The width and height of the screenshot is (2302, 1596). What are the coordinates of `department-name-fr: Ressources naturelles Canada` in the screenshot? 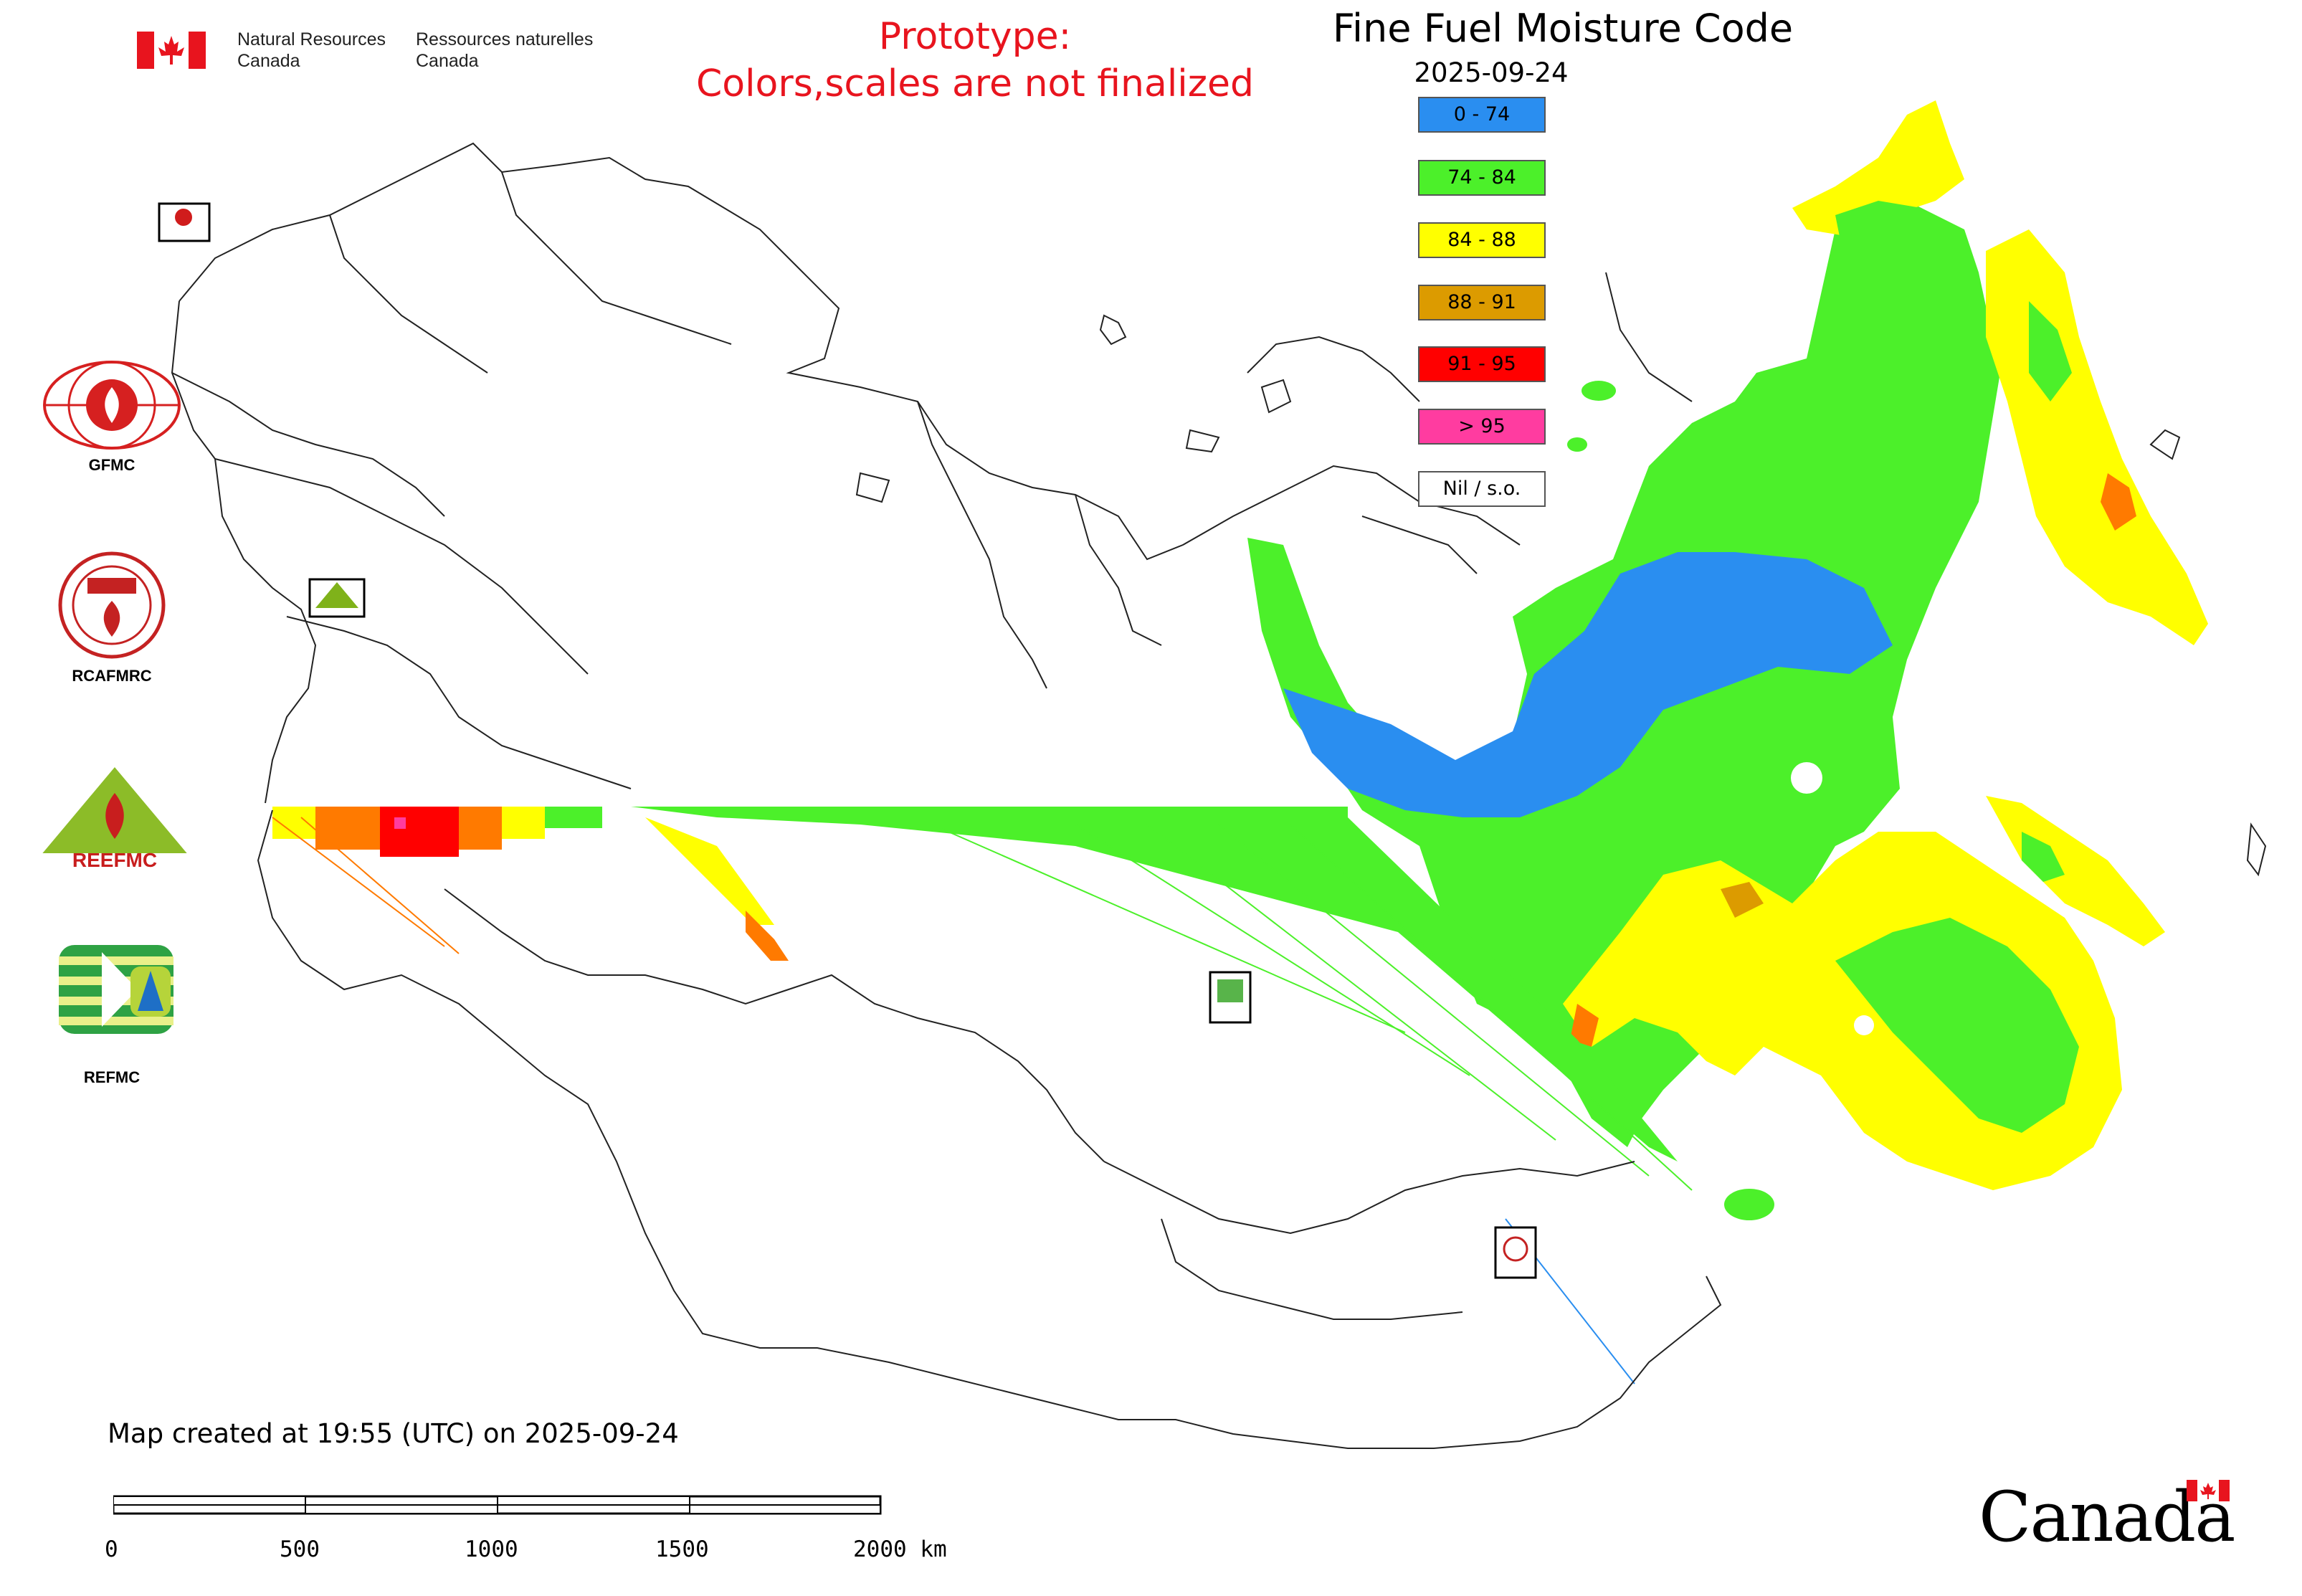 It's located at (505, 50).